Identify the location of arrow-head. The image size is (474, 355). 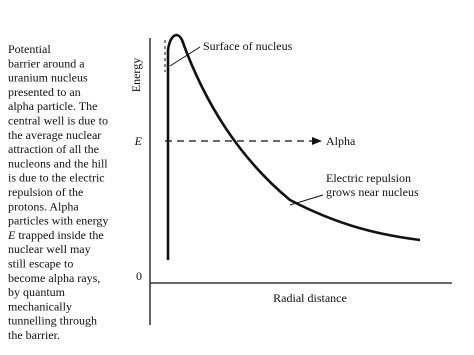
(317, 141).